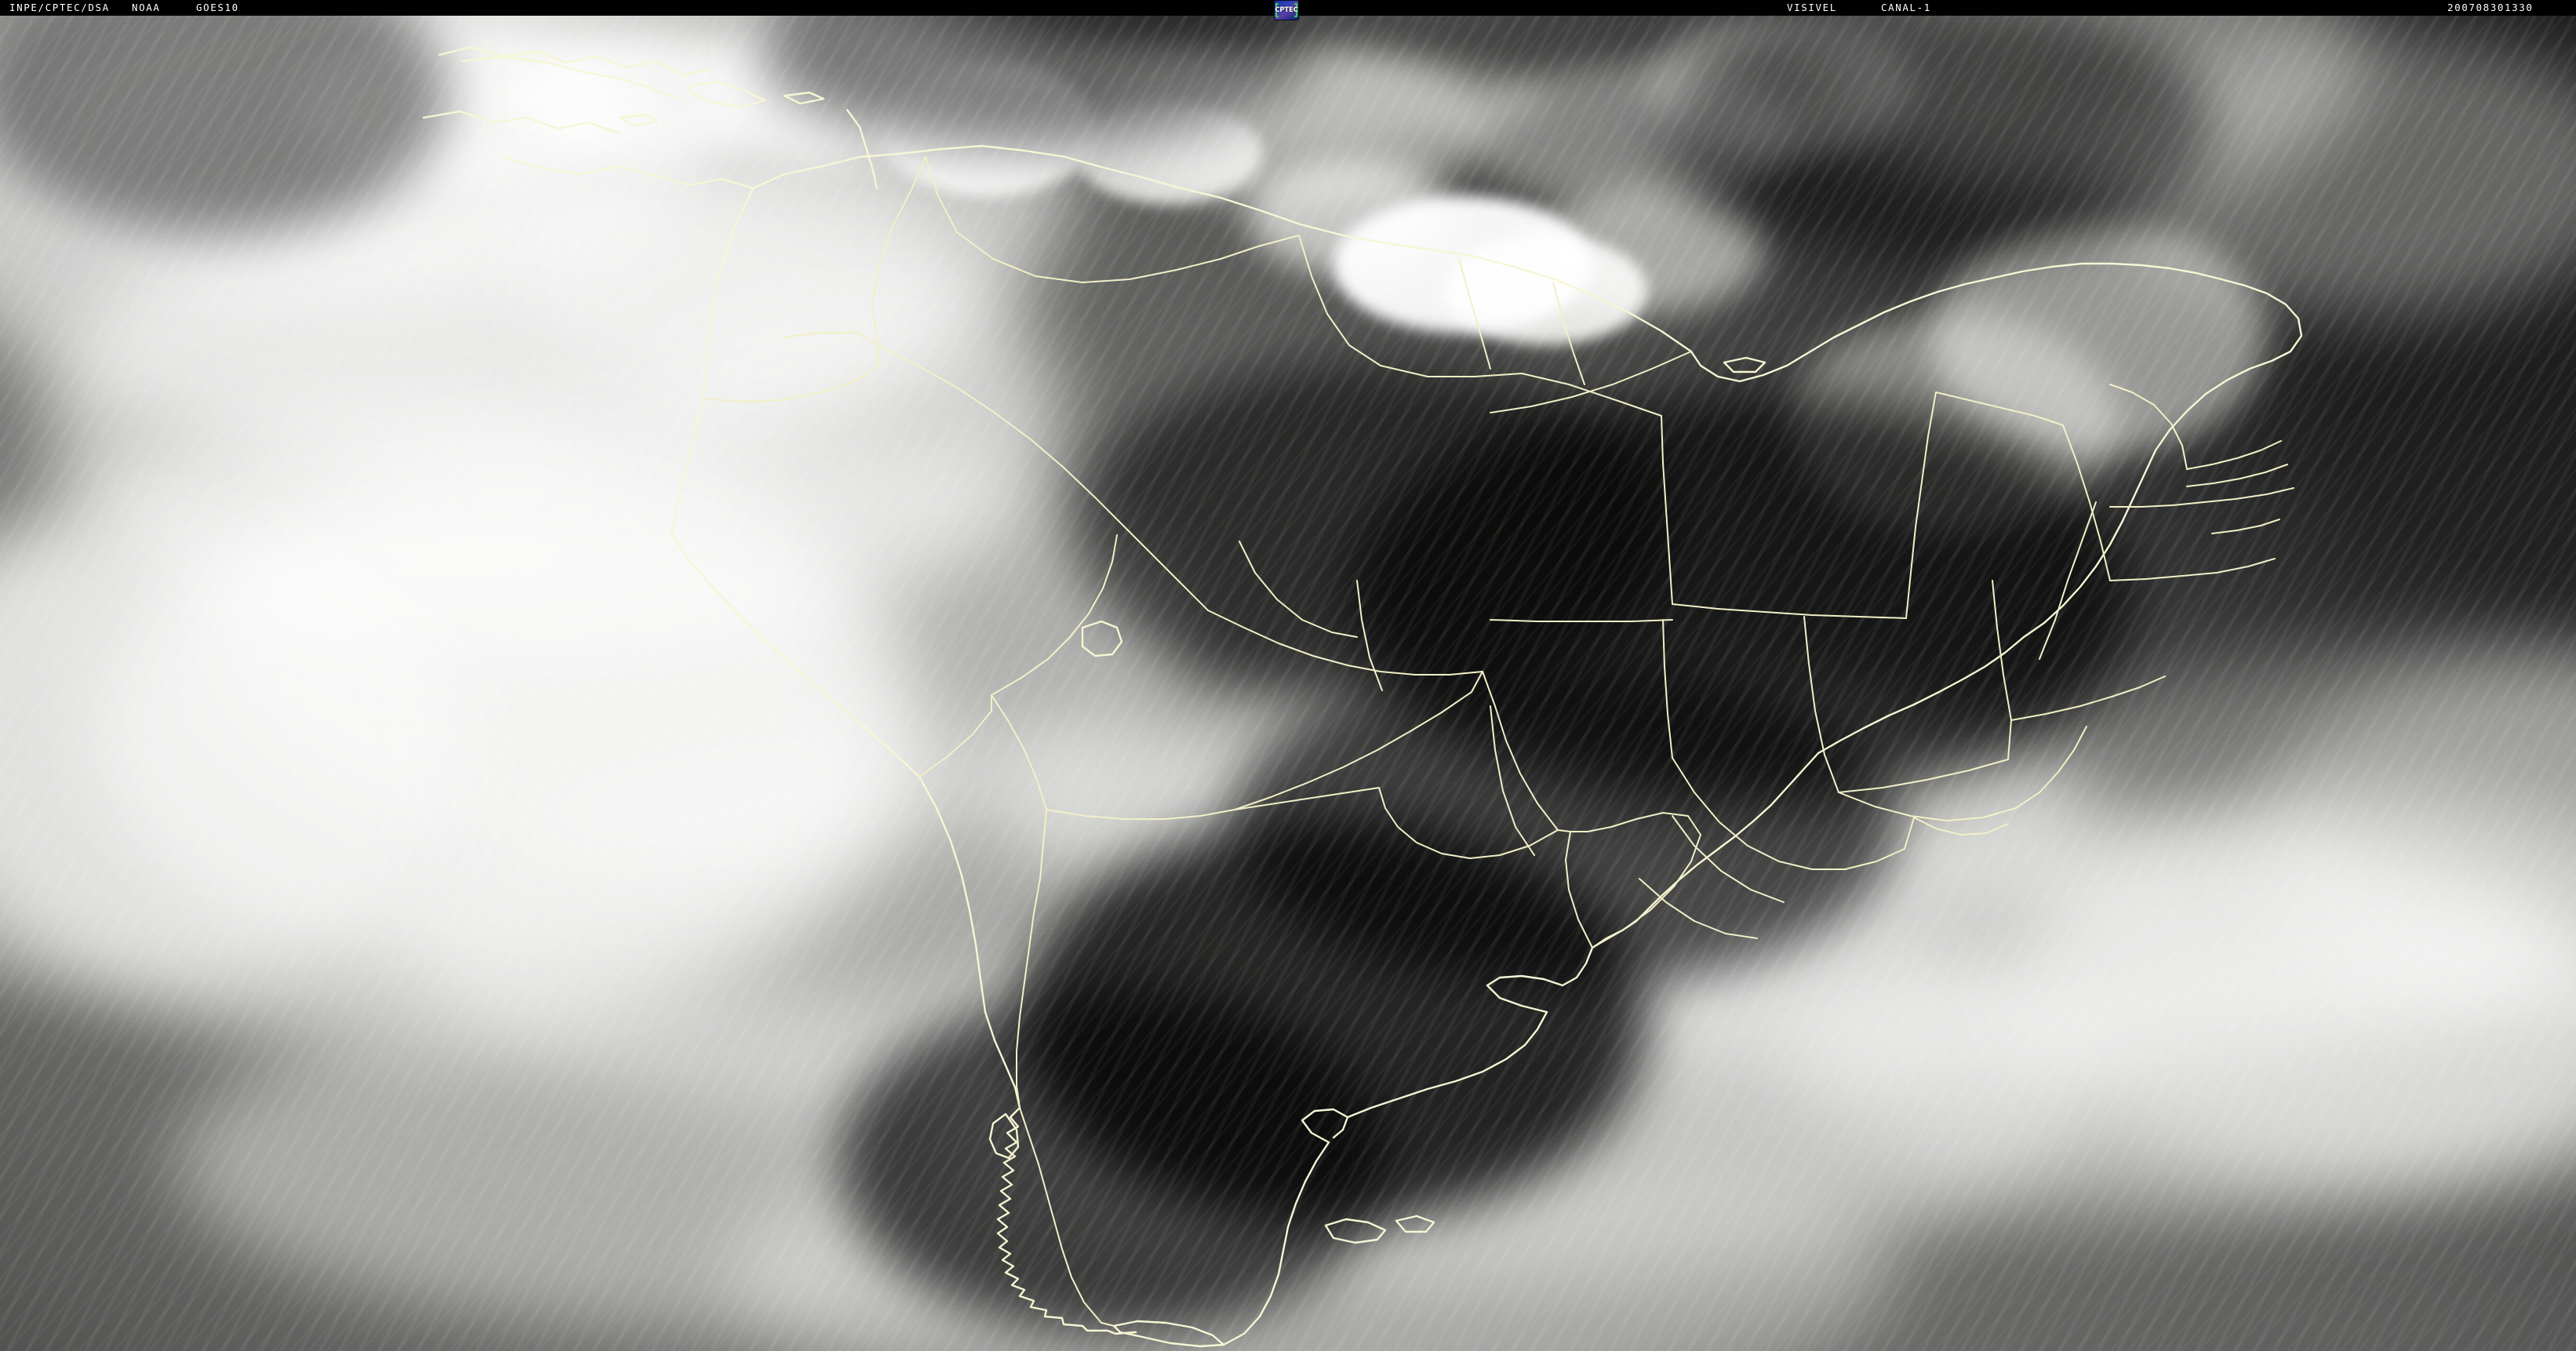  What do you see at coordinates (217, 7) in the screenshot?
I see `header-satellite-label: GOES10` at bounding box center [217, 7].